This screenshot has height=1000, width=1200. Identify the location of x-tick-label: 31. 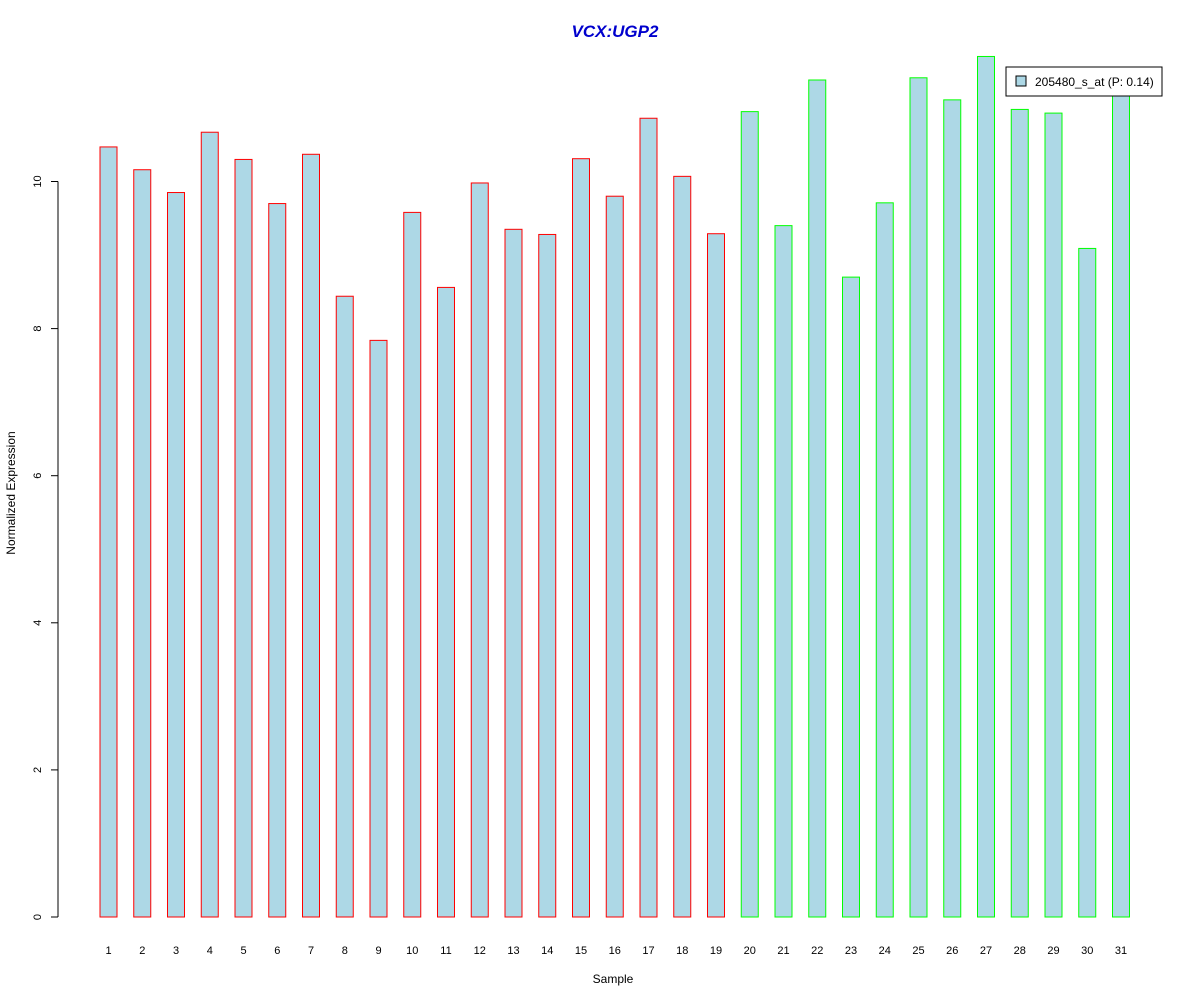
(1121, 951).